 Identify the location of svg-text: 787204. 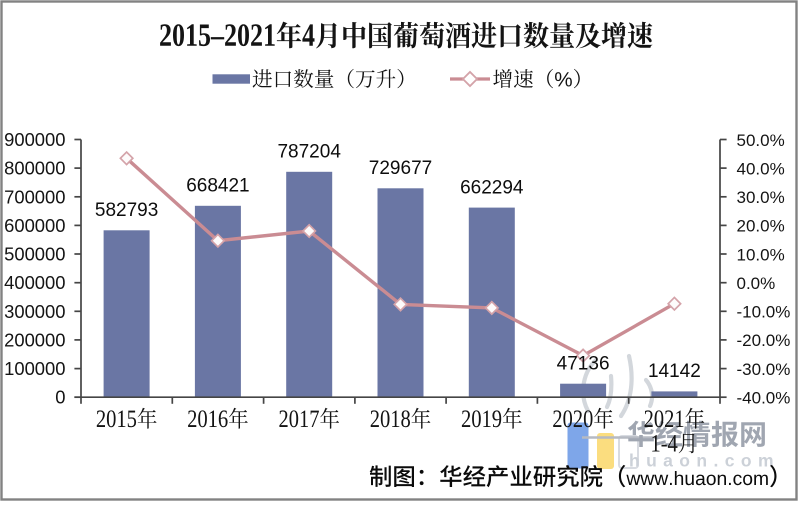
(309, 152).